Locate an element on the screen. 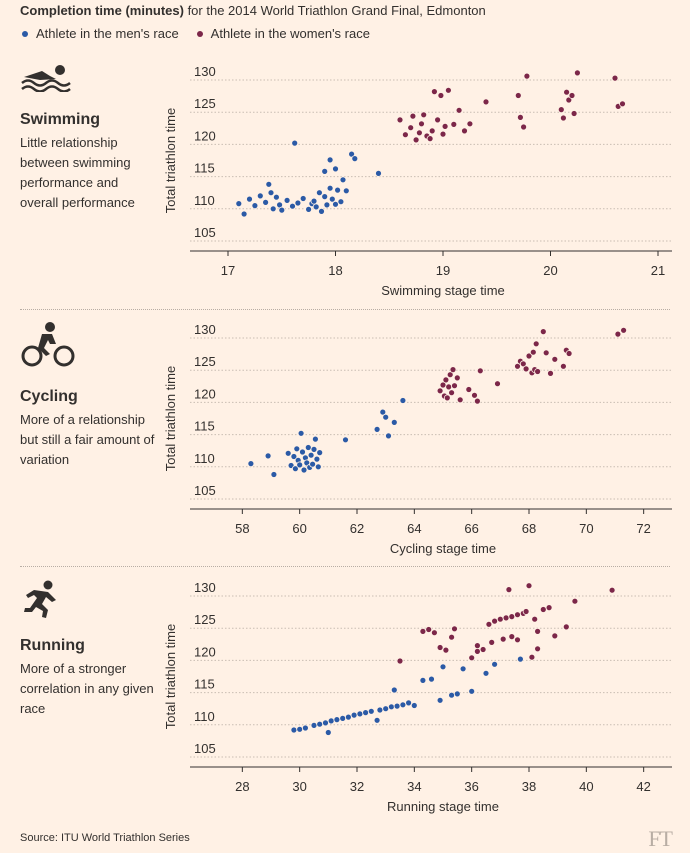  x-tick-label: 72 is located at coordinates (643, 528).